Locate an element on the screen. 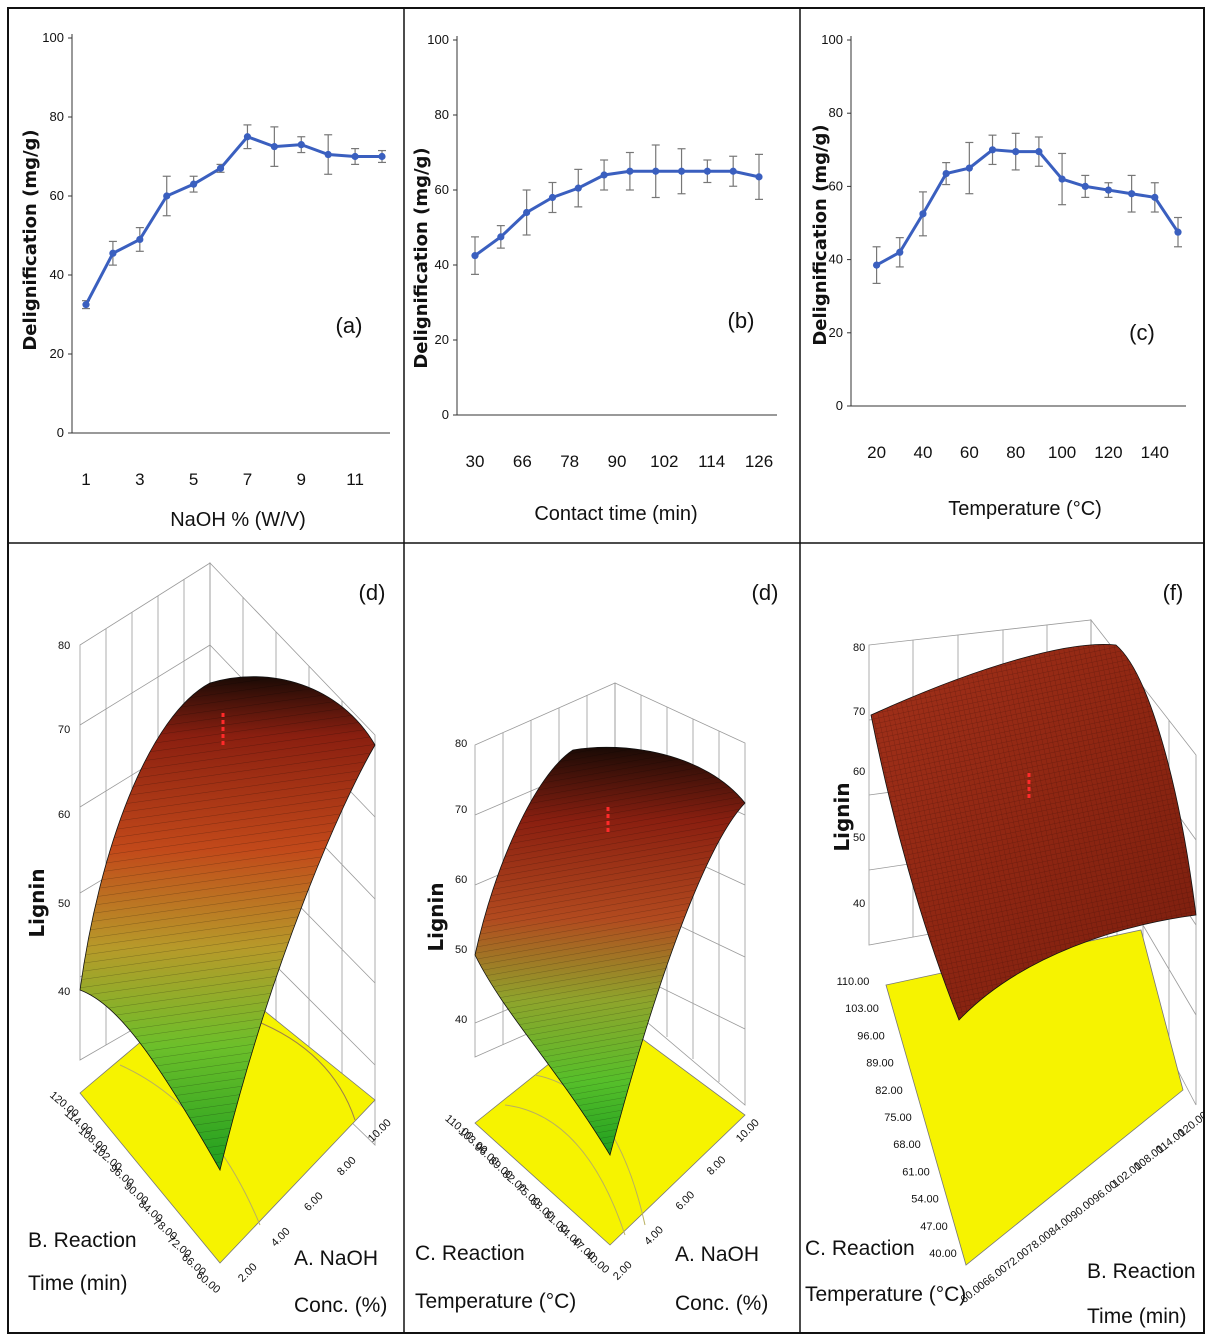 This screenshot has width=1206, height=1337. x-tick-label: 102 is located at coordinates (664, 461).